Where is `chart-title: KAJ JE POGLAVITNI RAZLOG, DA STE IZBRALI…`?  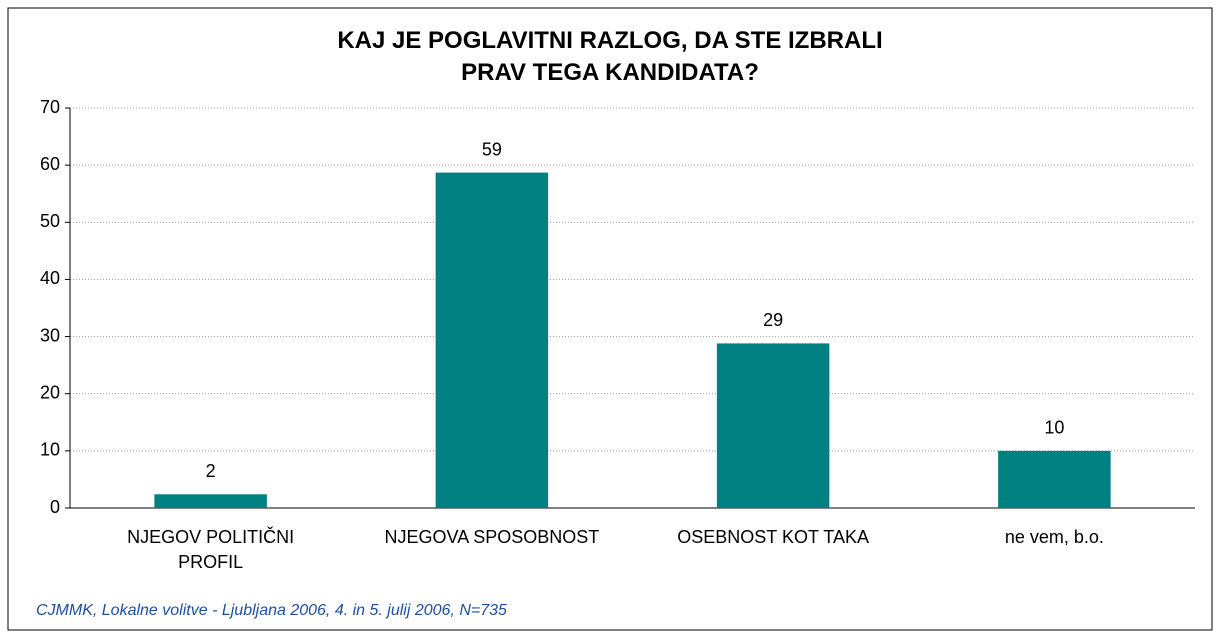
chart-title: KAJ JE POGLAVITNI RAZLOG, DA STE IZBRALI… is located at coordinates (609, 56).